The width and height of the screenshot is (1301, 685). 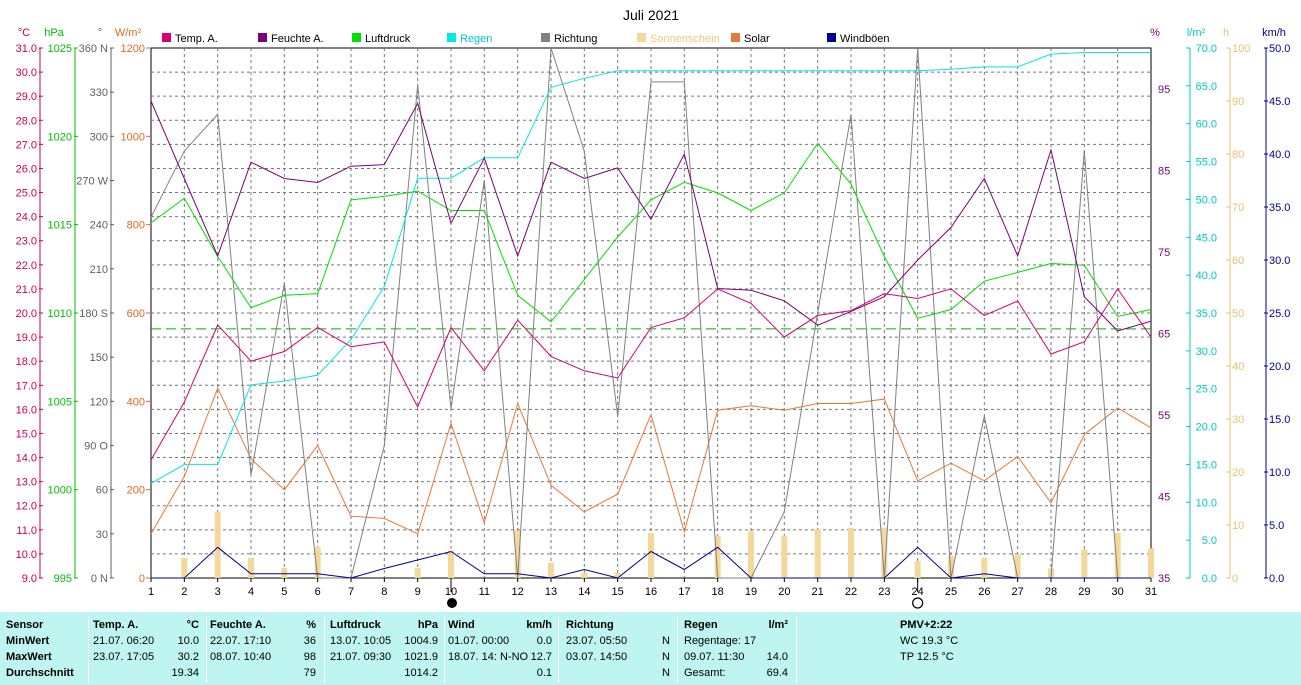 What do you see at coordinates (421, 657) in the screenshot?
I see `pressure-max-value: 1021.9` at bounding box center [421, 657].